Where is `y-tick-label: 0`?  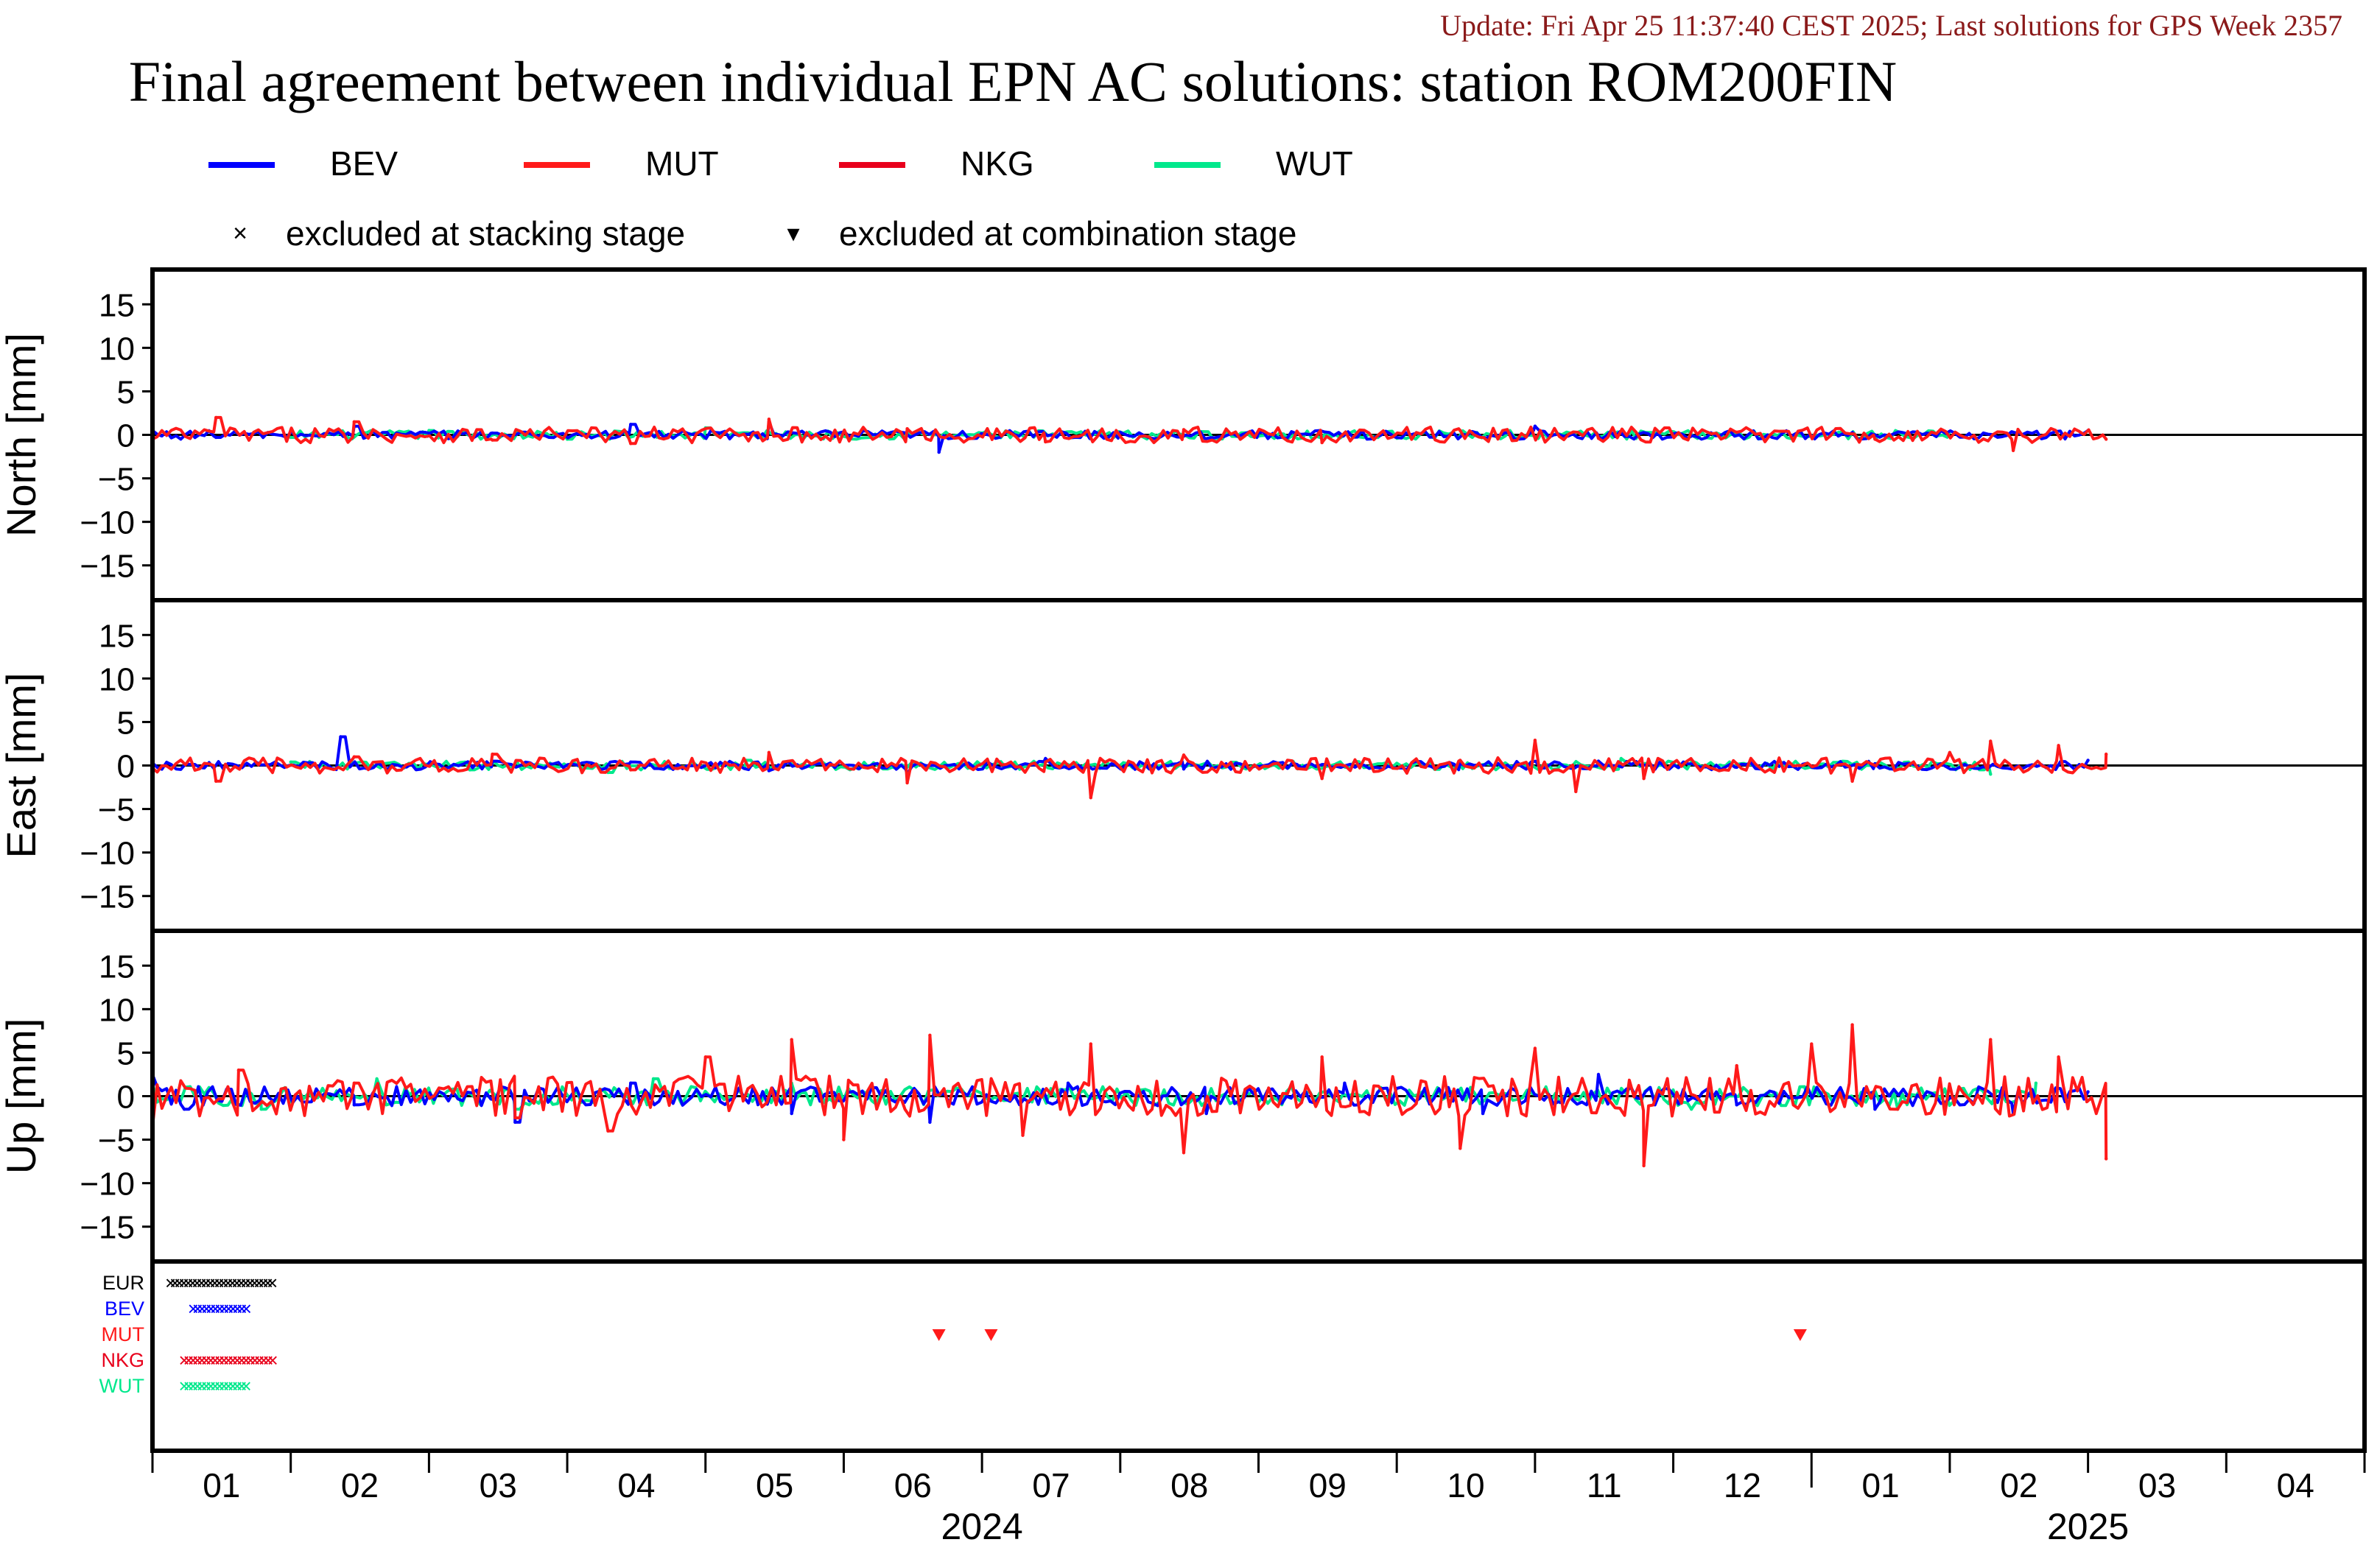 y-tick-label: 0 is located at coordinates (126, 767).